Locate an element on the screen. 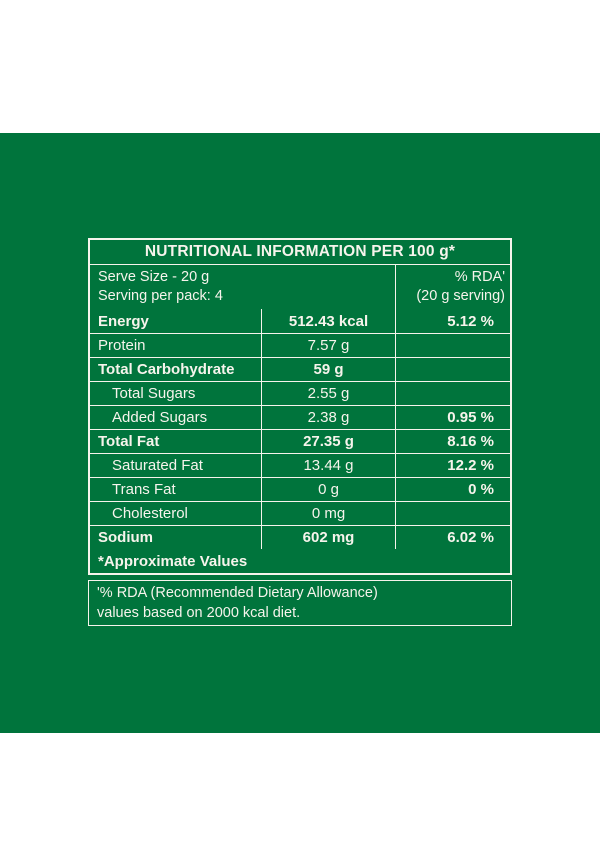 The height and width of the screenshot is (866, 600). table-row: Total Carbohydrate 59 g is located at coordinates (300, 369).